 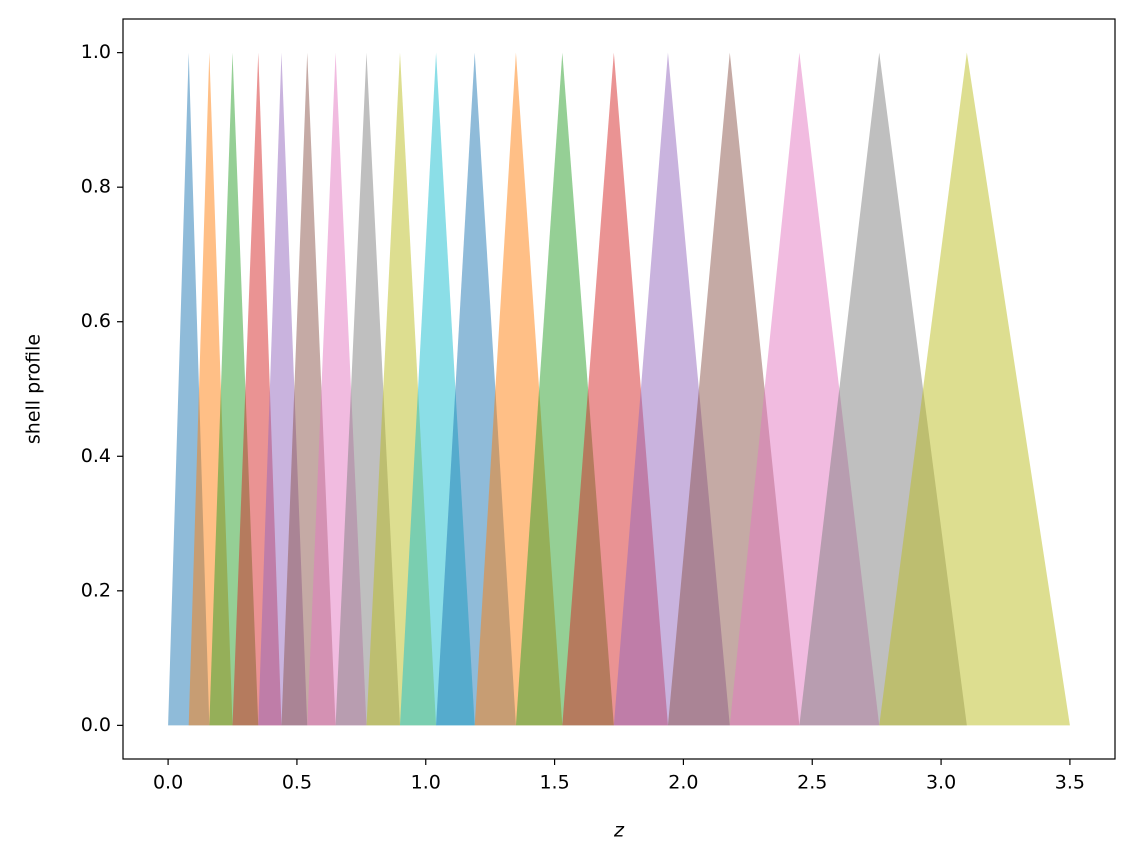 I want to click on y-tick-label: 0.0, so click(x=96, y=725).